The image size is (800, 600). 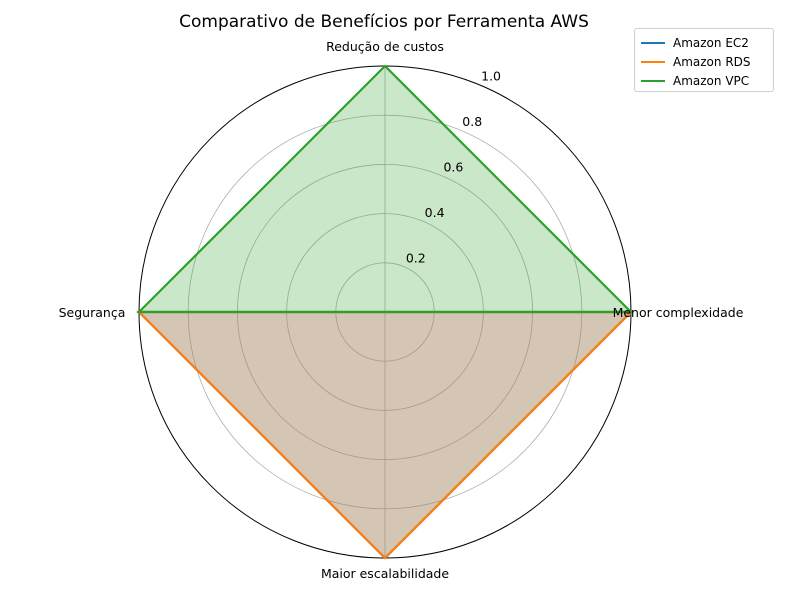 What do you see at coordinates (491, 76) in the screenshot?
I see `r-tick-label: 1.0` at bounding box center [491, 76].